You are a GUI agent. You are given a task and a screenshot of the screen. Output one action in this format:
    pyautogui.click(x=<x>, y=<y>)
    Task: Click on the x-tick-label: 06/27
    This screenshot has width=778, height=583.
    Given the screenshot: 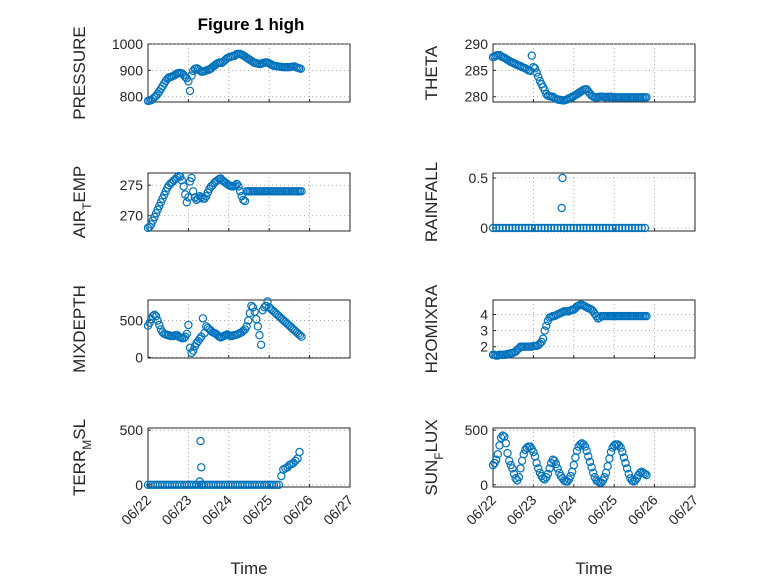 What is the action you would take?
    pyautogui.click(x=683, y=510)
    